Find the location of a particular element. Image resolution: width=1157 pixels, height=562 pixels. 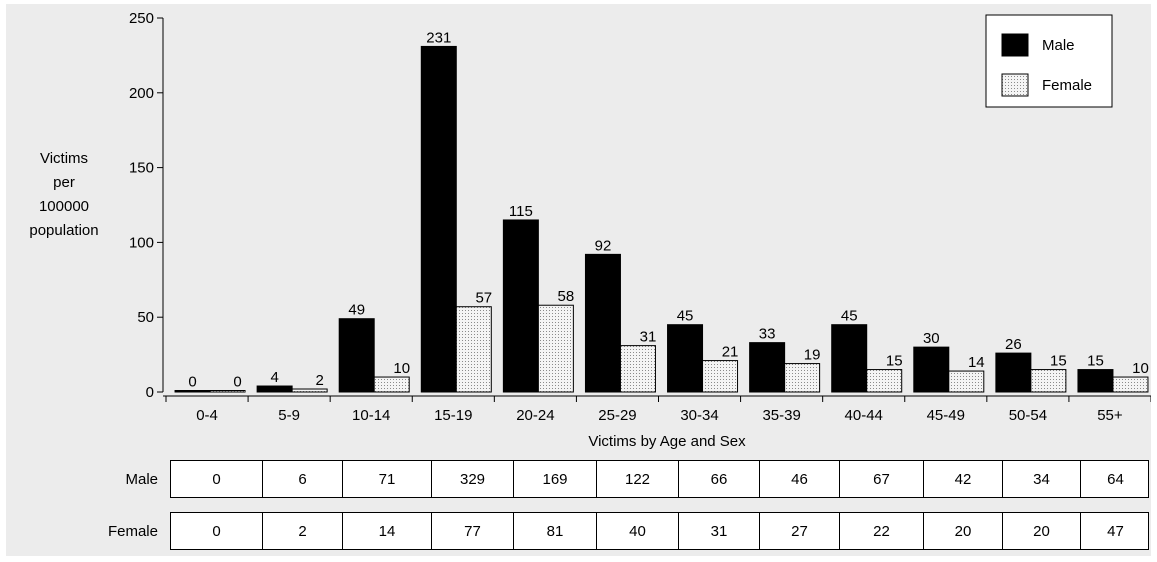

table-cell: 64 is located at coordinates (1115, 479).